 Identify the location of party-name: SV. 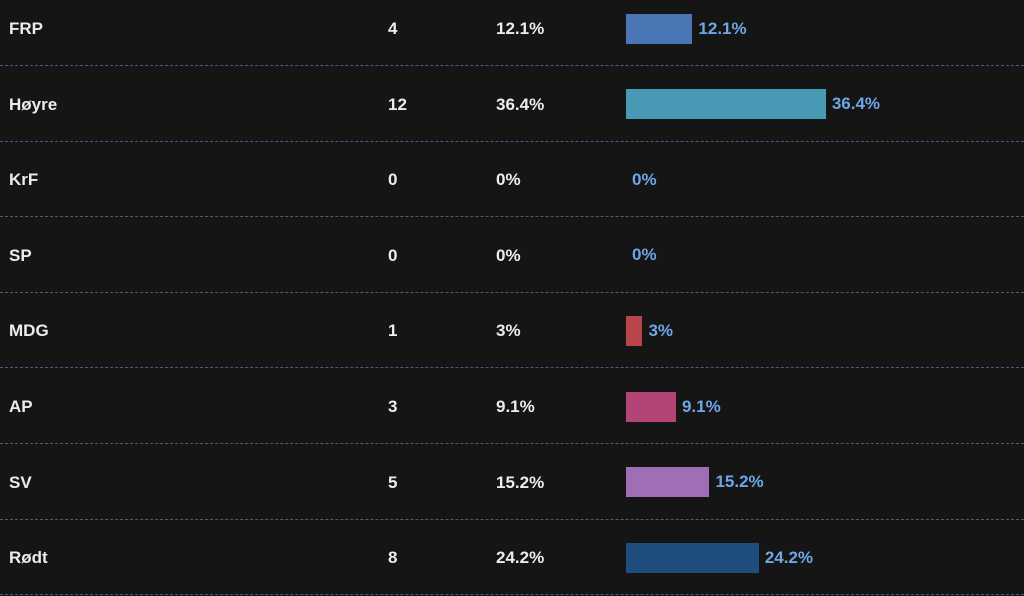
(20, 482).